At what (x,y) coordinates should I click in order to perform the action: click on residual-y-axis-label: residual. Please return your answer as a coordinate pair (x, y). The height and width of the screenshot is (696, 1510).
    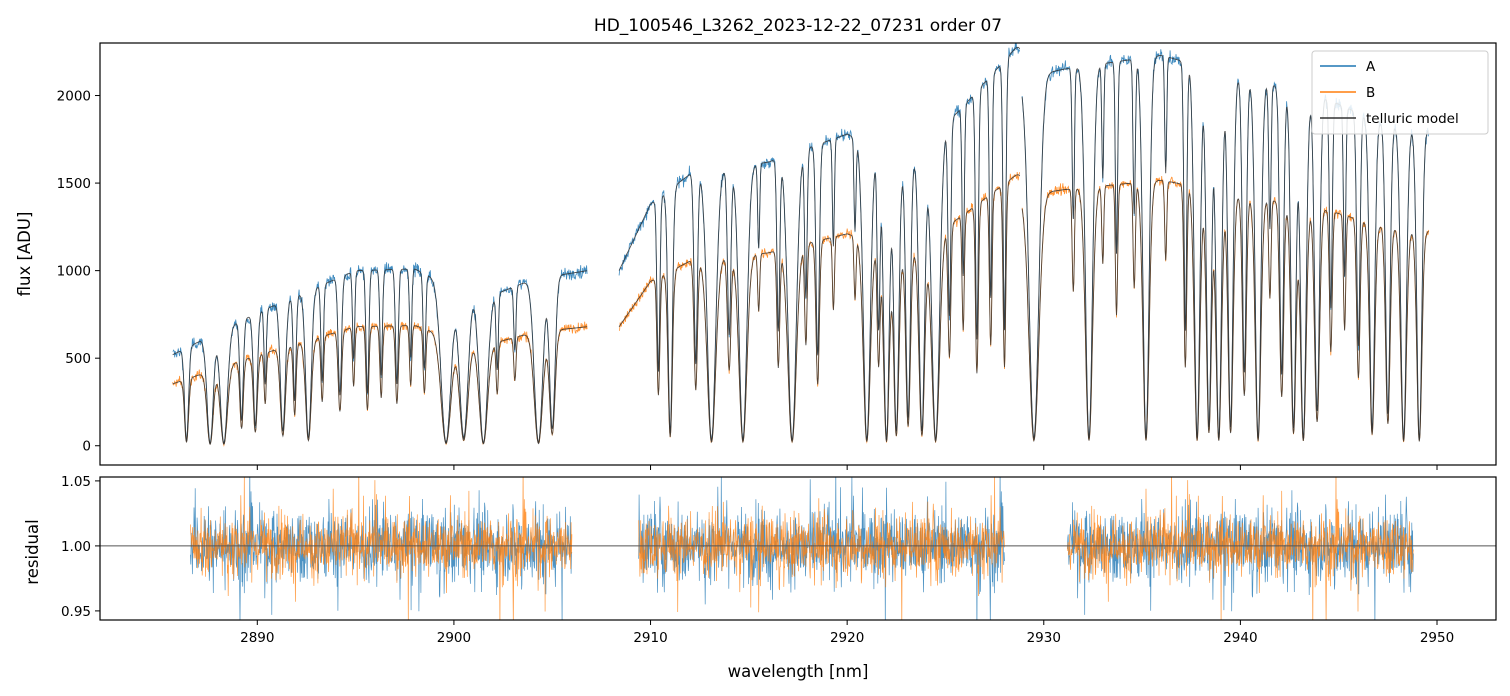
    Looking at the image, I should click on (32, 551).